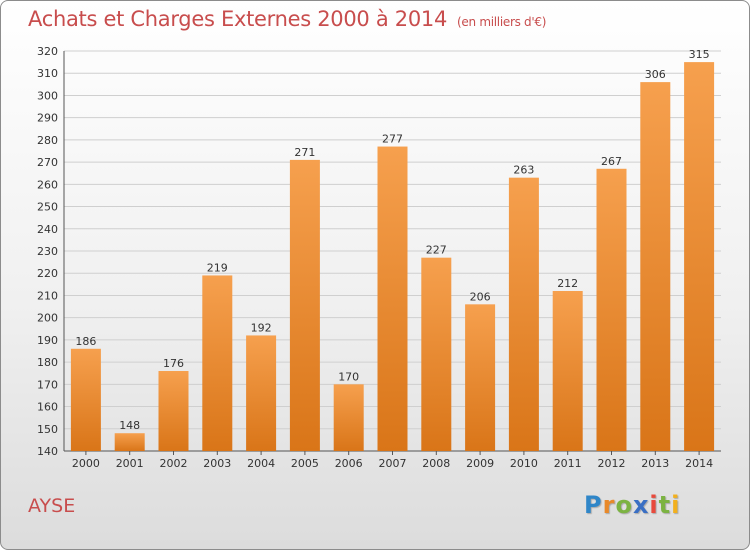  Describe the element at coordinates (612, 463) in the screenshot. I see `x-tick-label: 2012` at that location.